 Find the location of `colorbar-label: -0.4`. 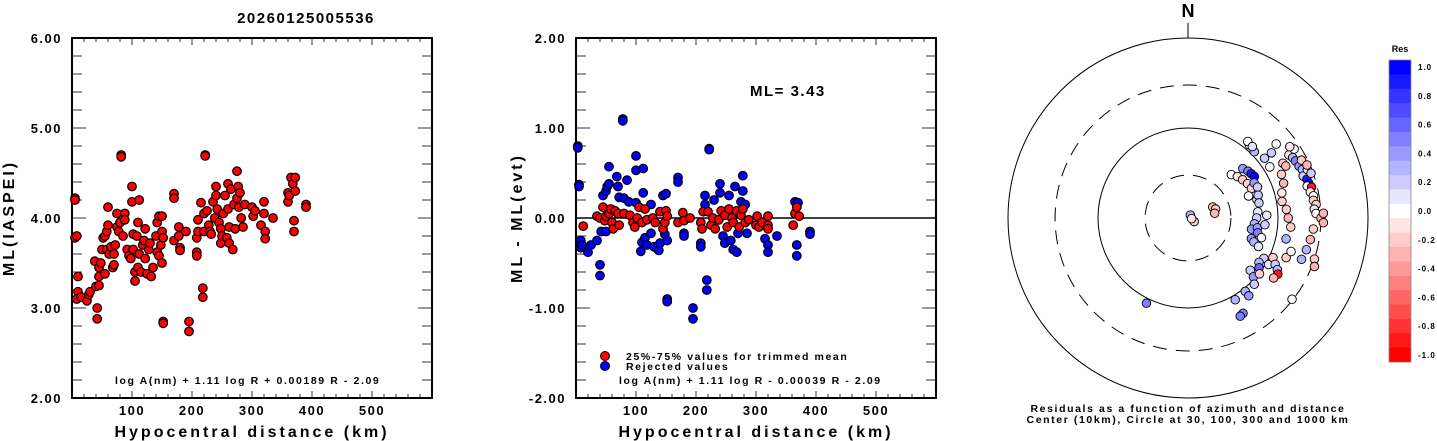

colorbar-label: -0.4 is located at coordinates (1427, 269).